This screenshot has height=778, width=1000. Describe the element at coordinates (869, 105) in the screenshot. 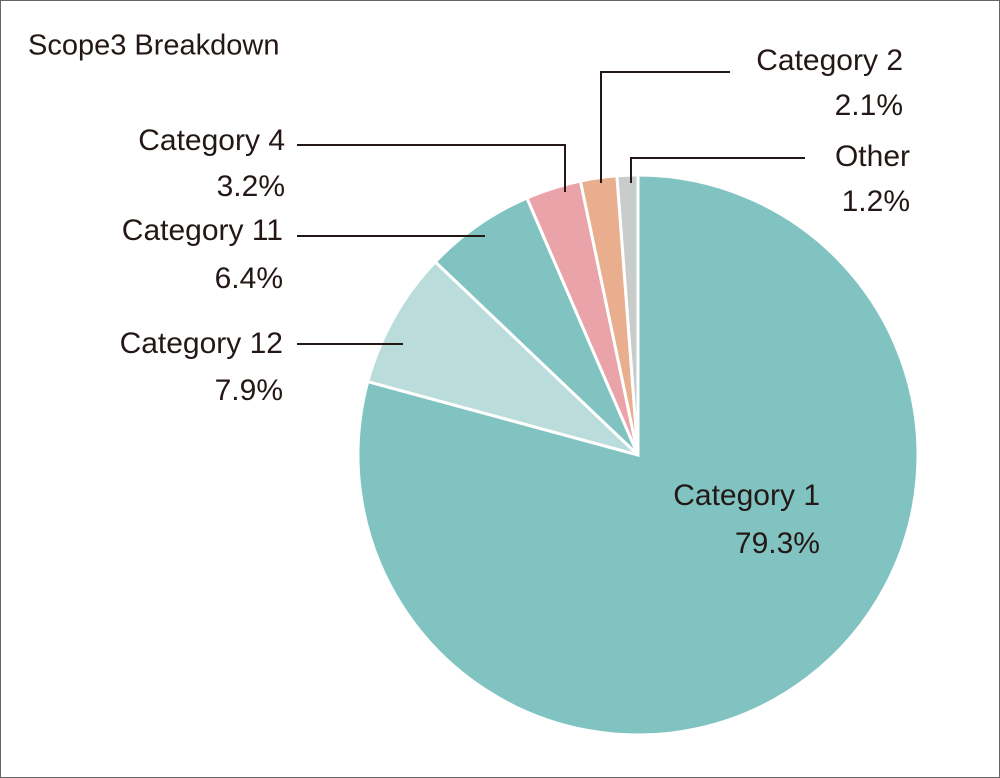

I see `value-label: 2.1%` at that location.